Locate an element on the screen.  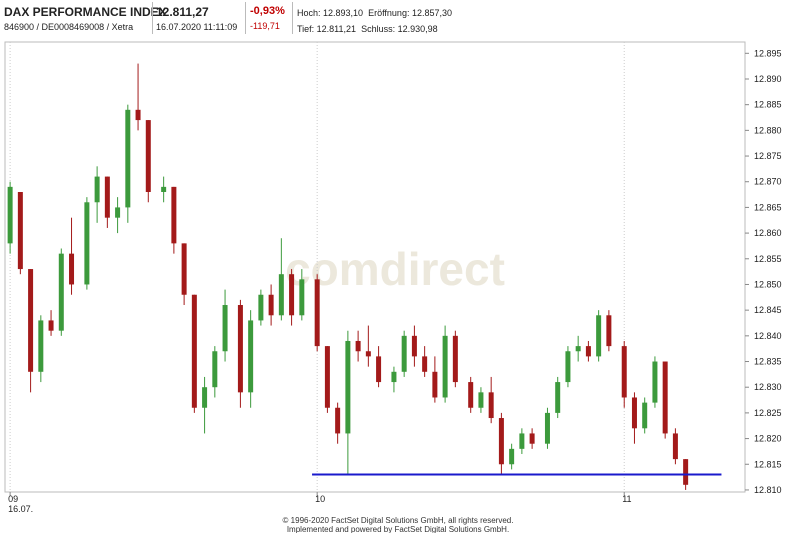
y-tick-label: 12.890 is located at coordinates (768, 79).